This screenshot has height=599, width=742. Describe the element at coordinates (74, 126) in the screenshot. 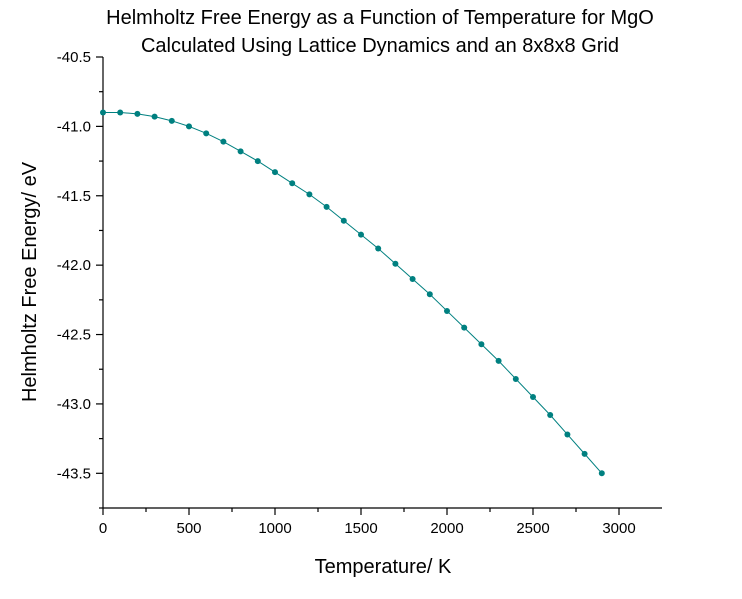

I see `y-tick-label: -41.0` at that location.